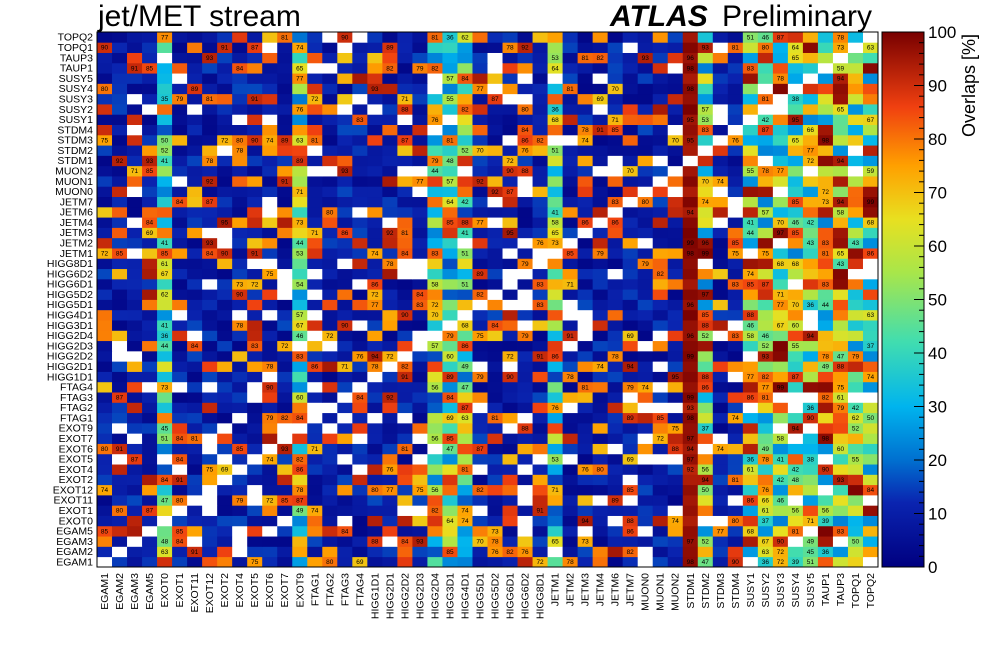  What do you see at coordinates (826, 511) in the screenshot?
I see `heatmap-cell-value: 56` at bounding box center [826, 511].